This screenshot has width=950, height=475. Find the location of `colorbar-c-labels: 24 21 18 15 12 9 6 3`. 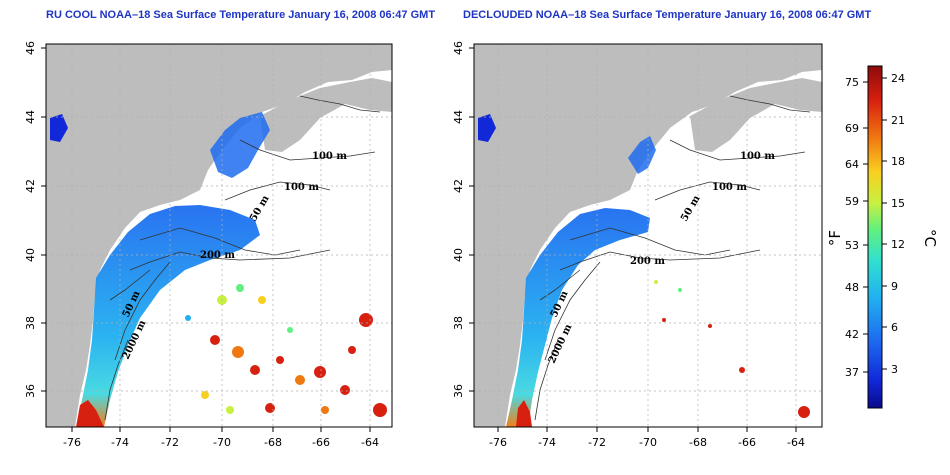

colorbar-c-labels: 24 21 18 15 12 9 6 3 is located at coordinates (898, 224).